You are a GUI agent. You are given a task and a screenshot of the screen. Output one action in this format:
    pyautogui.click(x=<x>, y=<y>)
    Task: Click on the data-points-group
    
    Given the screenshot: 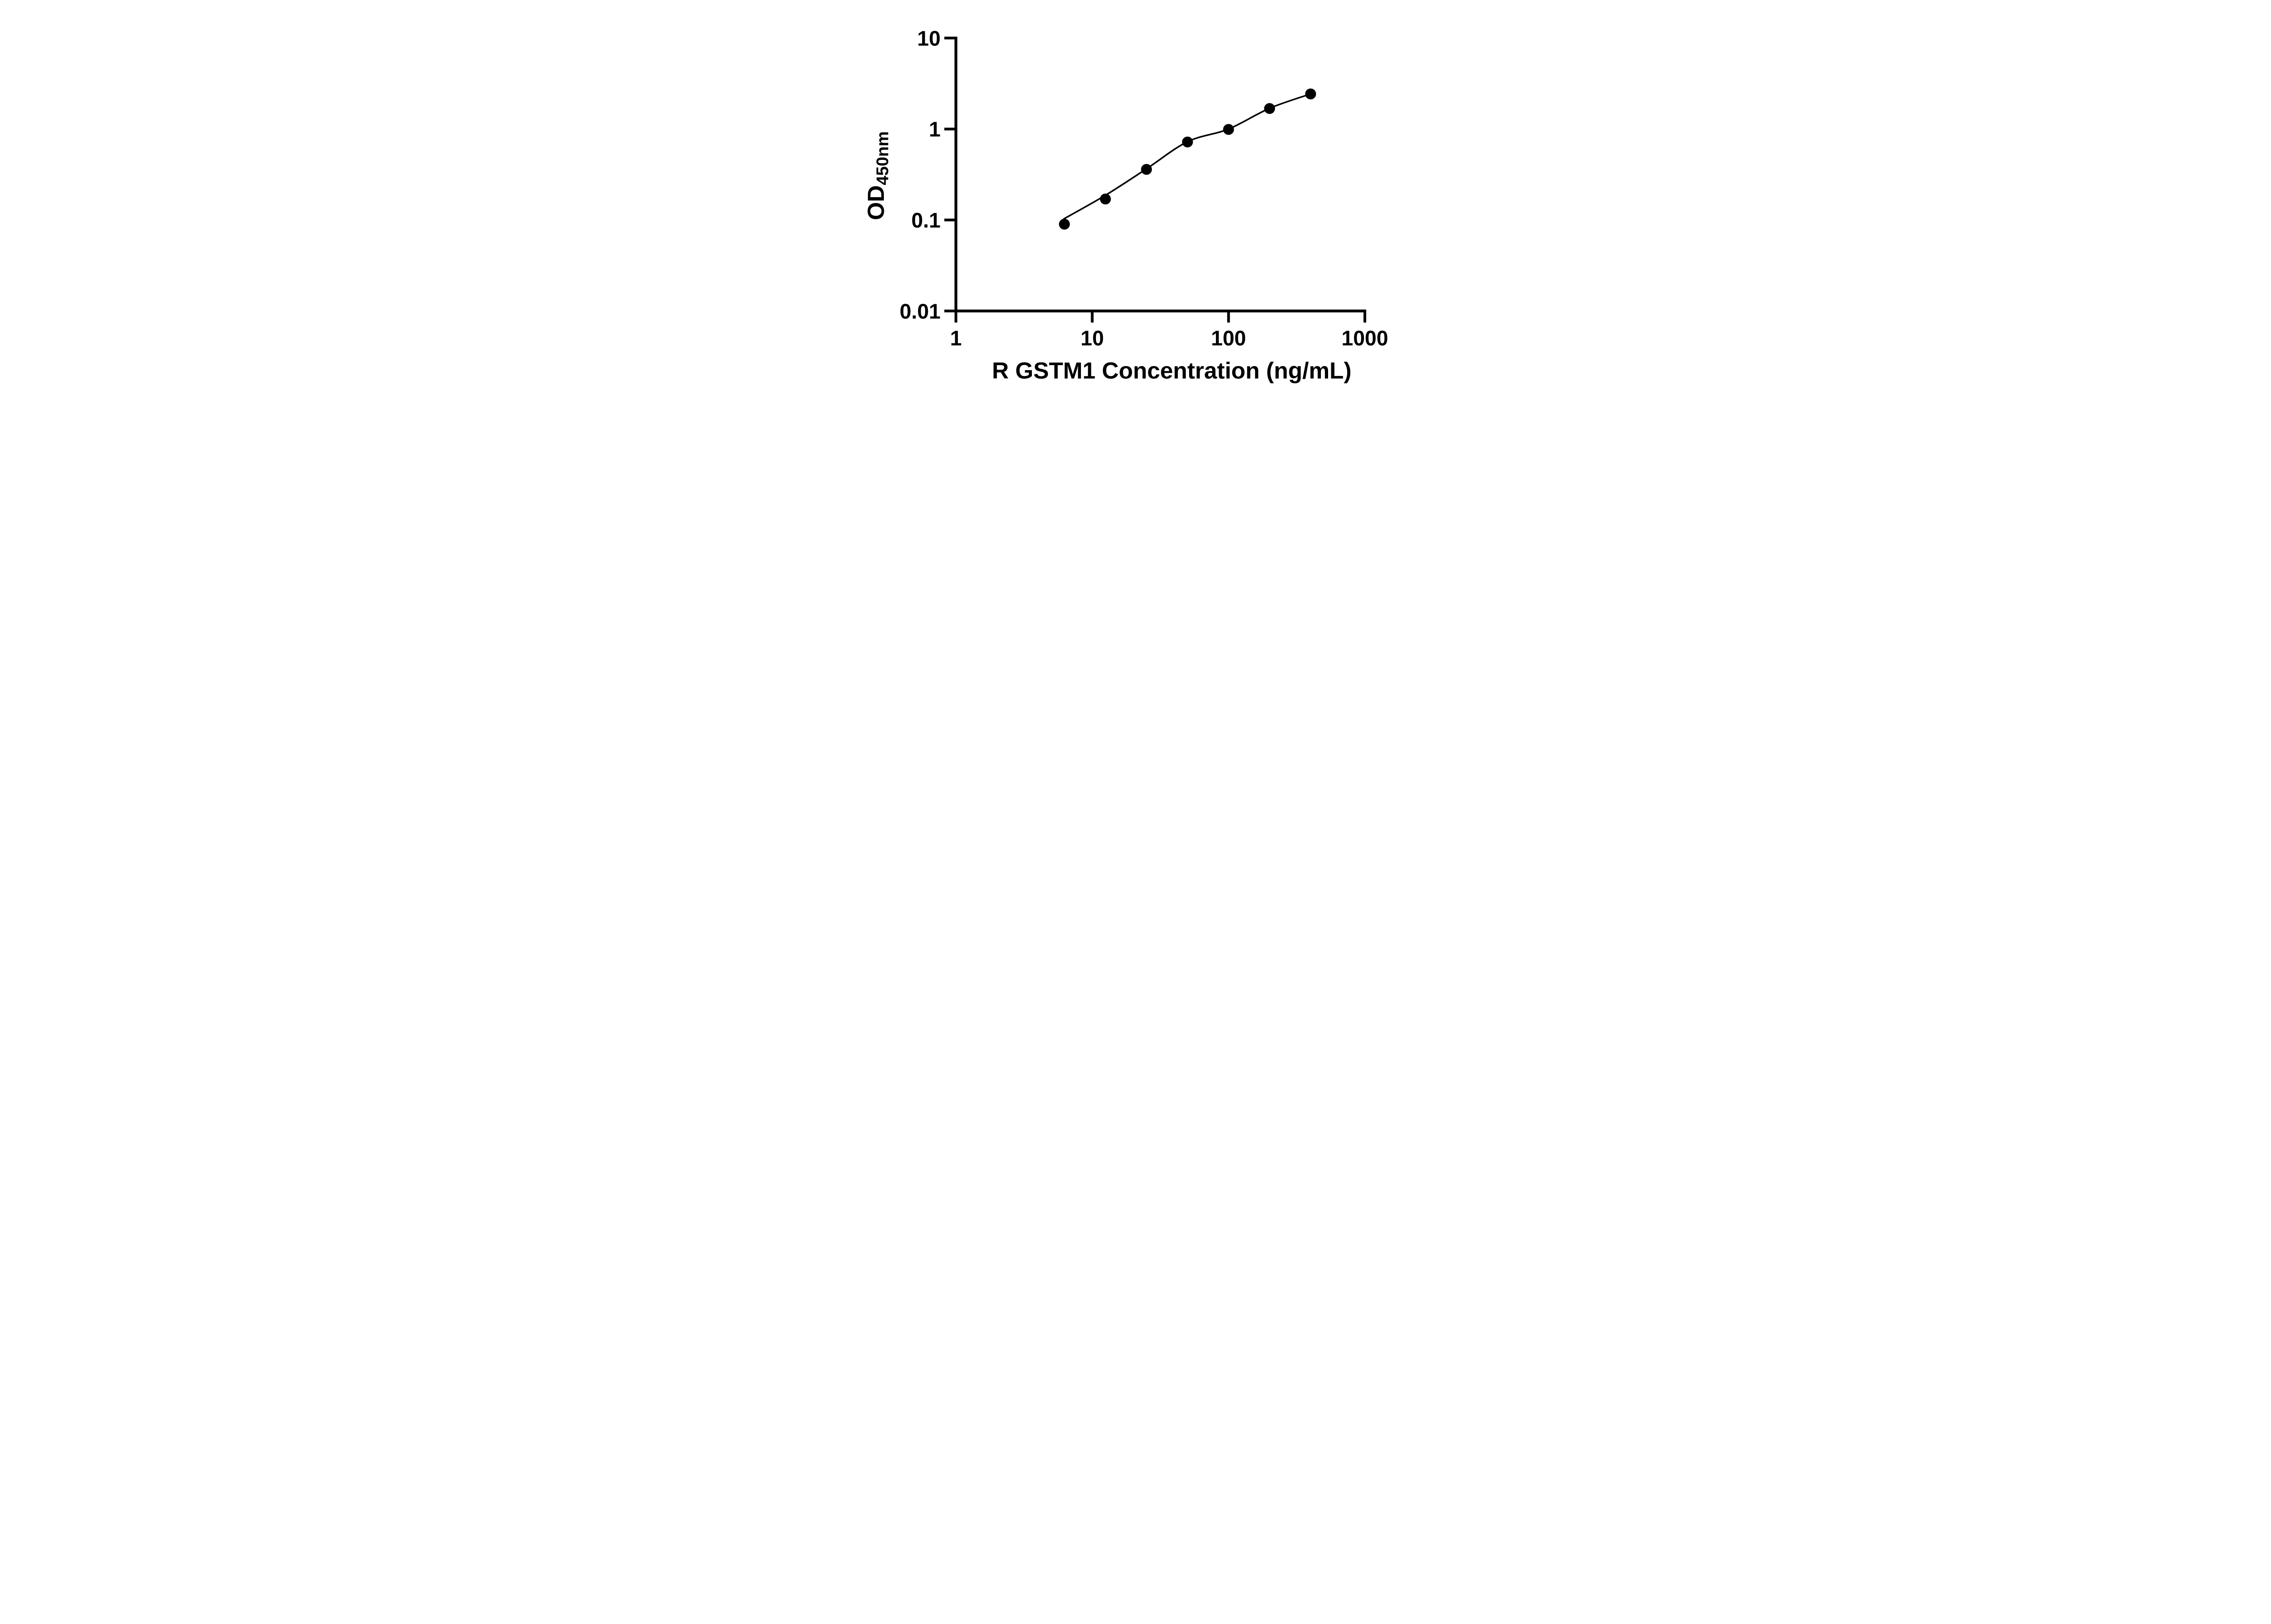 What is the action you would take?
    pyautogui.click(x=1187, y=159)
    